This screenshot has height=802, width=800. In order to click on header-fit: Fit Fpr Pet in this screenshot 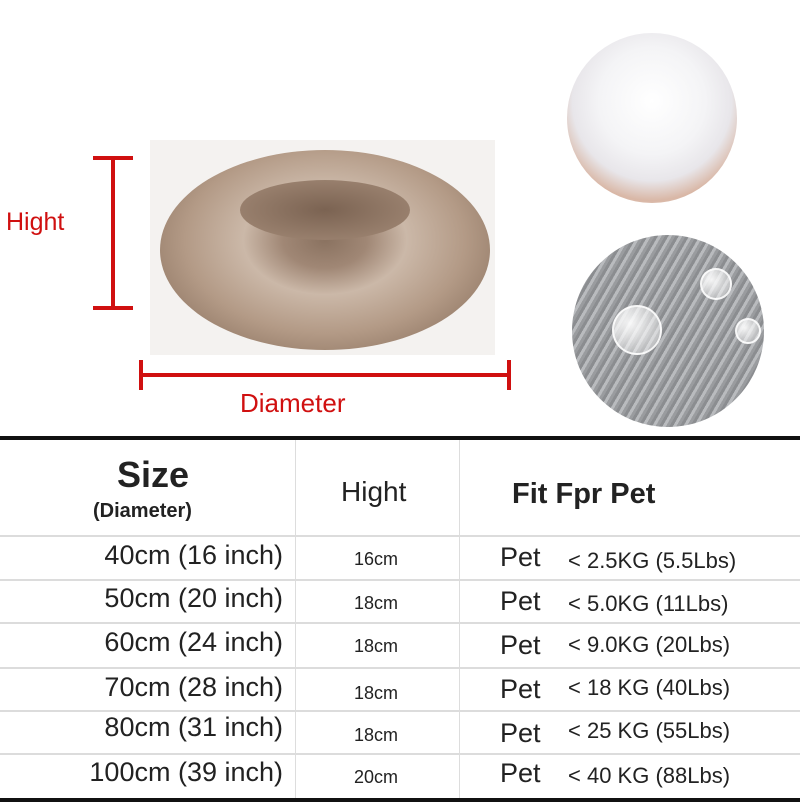, I will do `click(584, 494)`.